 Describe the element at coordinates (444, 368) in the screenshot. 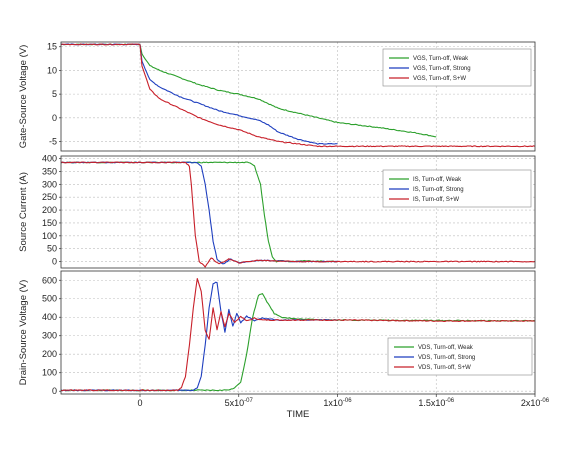

I see `legend-entry: VDS, Turn-off, S+W` at that location.